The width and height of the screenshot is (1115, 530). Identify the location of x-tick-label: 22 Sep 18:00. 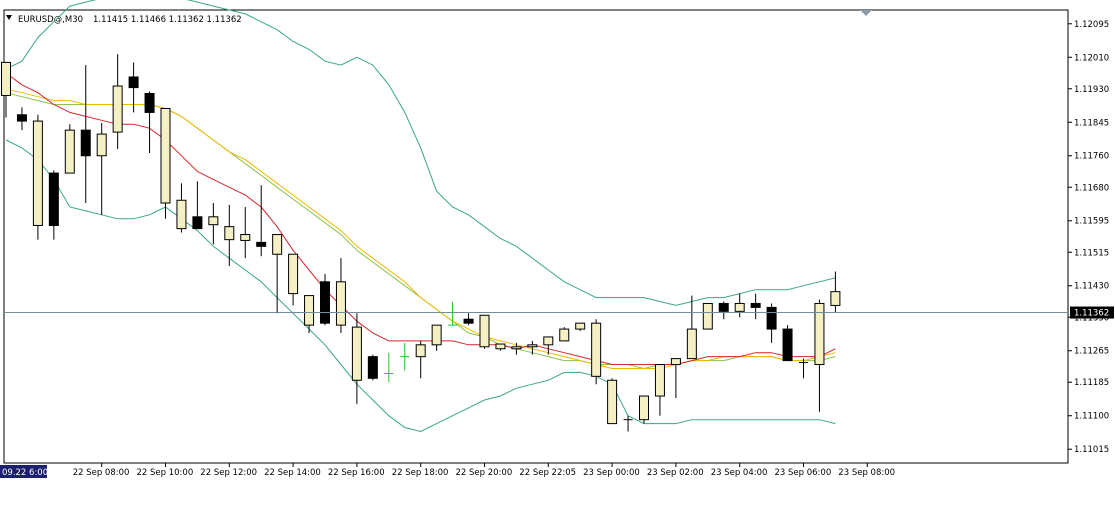
(420, 473).